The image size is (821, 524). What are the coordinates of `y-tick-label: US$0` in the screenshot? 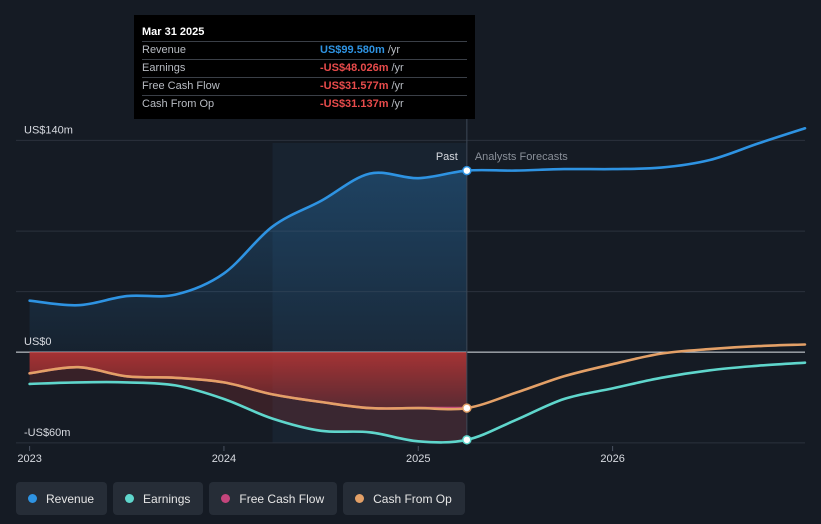 It's located at (38, 342).